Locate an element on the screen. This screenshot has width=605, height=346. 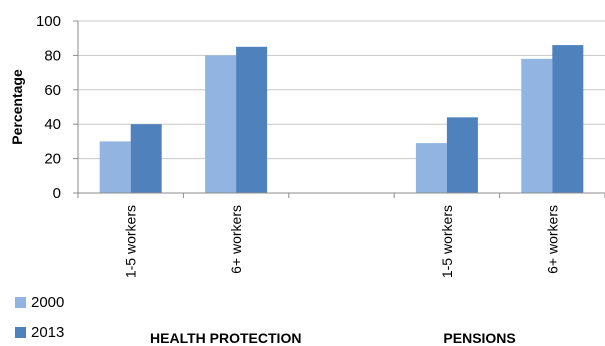
y-tick-0: 0 is located at coordinates (57, 193).